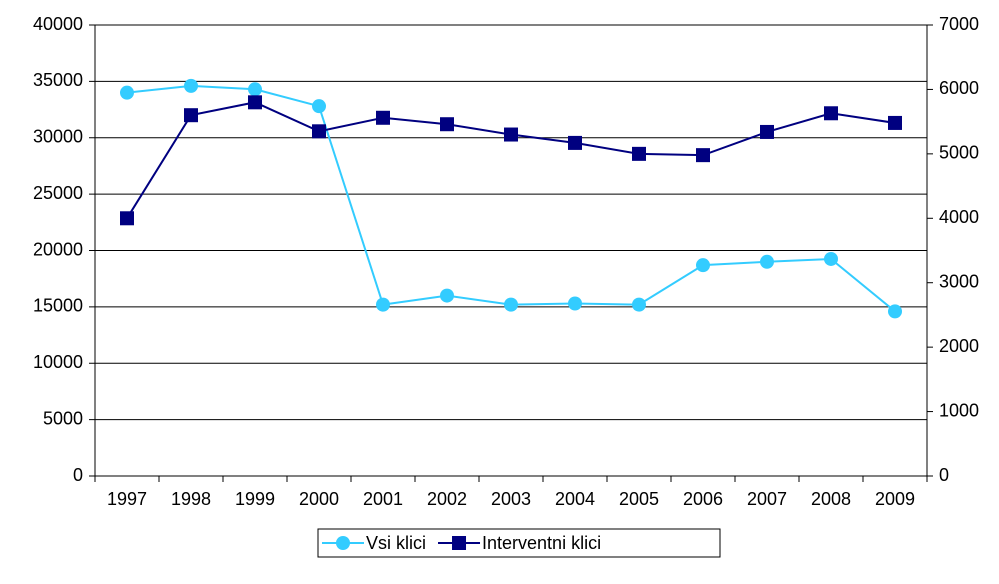 The height and width of the screenshot is (584, 999). I want to click on y2-tick-label: 7000, so click(959, 24).